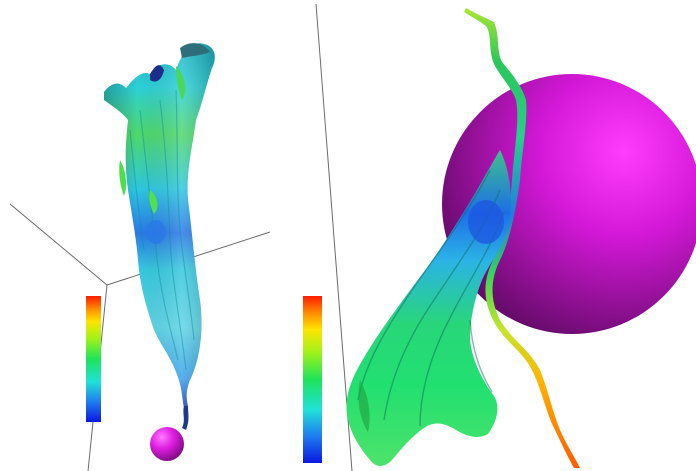  What do you see at coordinates (312, 379) in the screenshot?
I see `colorbar-right` at bounding box center [312, 379].